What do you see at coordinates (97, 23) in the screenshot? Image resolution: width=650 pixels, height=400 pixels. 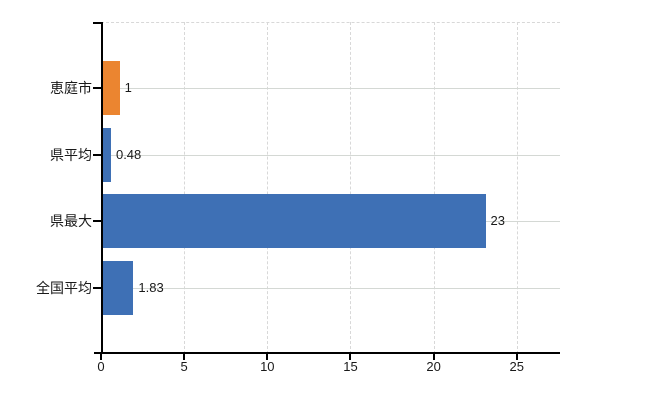 I see `y-axis-top-tick` at bounding box center [97, 23].